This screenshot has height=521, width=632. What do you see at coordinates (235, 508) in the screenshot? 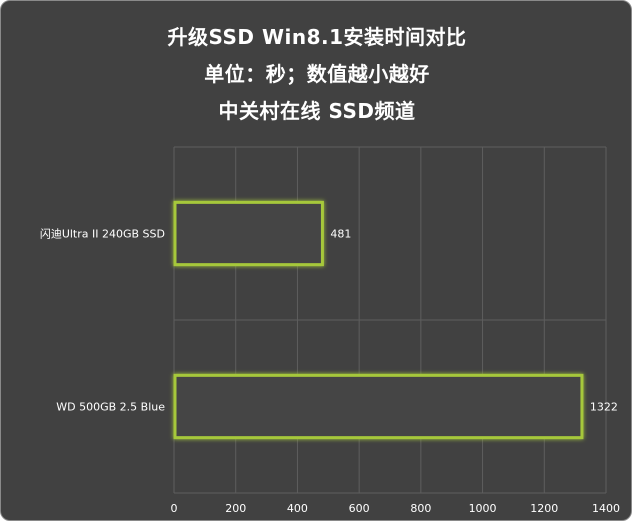
I see `x-tick-label: 200` at bounding box center [235, 508].